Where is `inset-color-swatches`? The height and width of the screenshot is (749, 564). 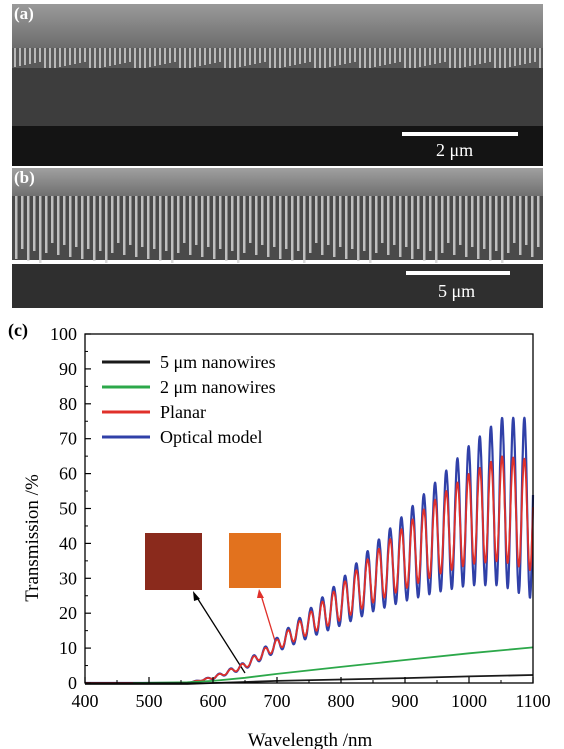 inset-color-swatches is located at coordinates (213, 603).